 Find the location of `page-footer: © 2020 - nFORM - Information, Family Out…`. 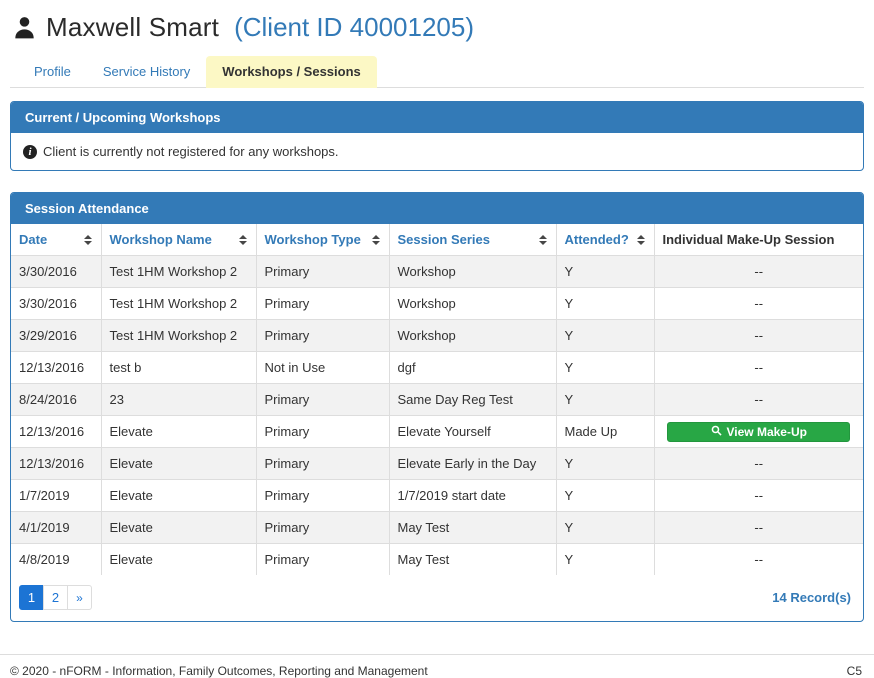

page-footer: © 2020 - nFORM - Information, Family Out… is located at coordinates (437, 666).